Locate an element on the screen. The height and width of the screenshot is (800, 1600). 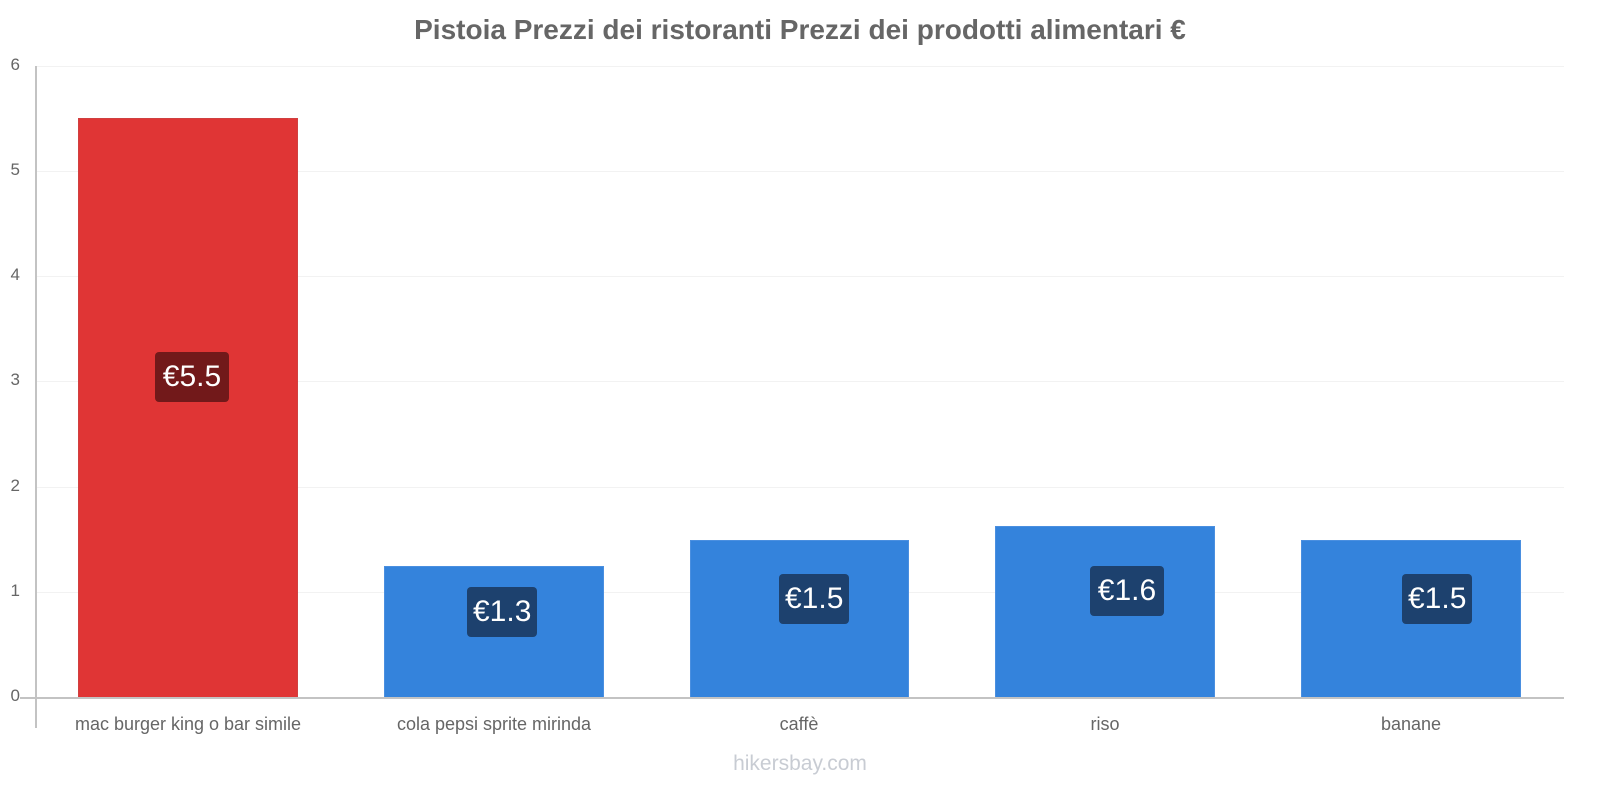
x-tick-label: riso is located at coordinates (1105, 724).